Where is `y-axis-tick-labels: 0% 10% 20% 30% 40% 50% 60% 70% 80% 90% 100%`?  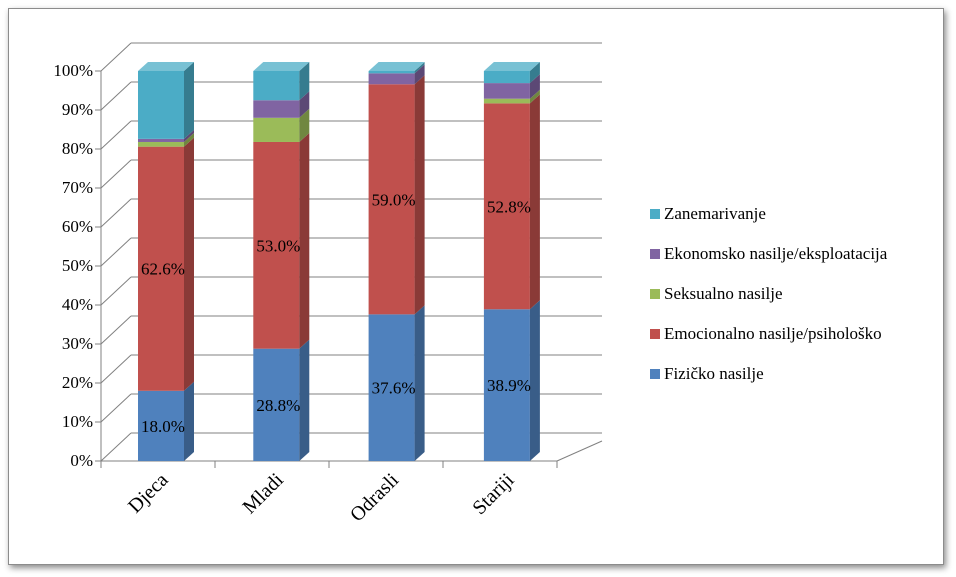
y-axis-tick-labels: 0% 10% 20% 30% 40% 50% 60% 70% 80% 90% 100% is located at coordinates (73, 265).